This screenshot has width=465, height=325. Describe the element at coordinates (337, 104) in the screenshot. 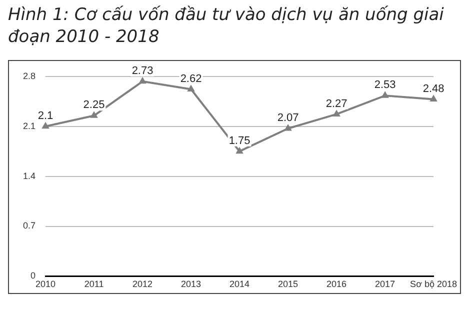

I see `data-label: 2.27` at that location.